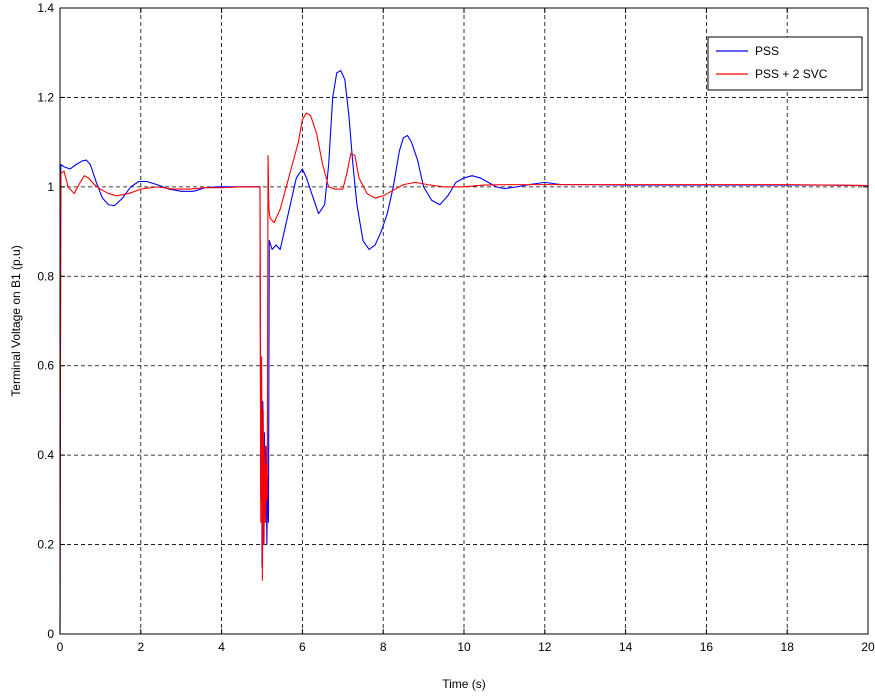  What do you see at coordinates (221, 647) in the screenshot?
I see `x-tick-label: 4` at bounding box center [221, 647].